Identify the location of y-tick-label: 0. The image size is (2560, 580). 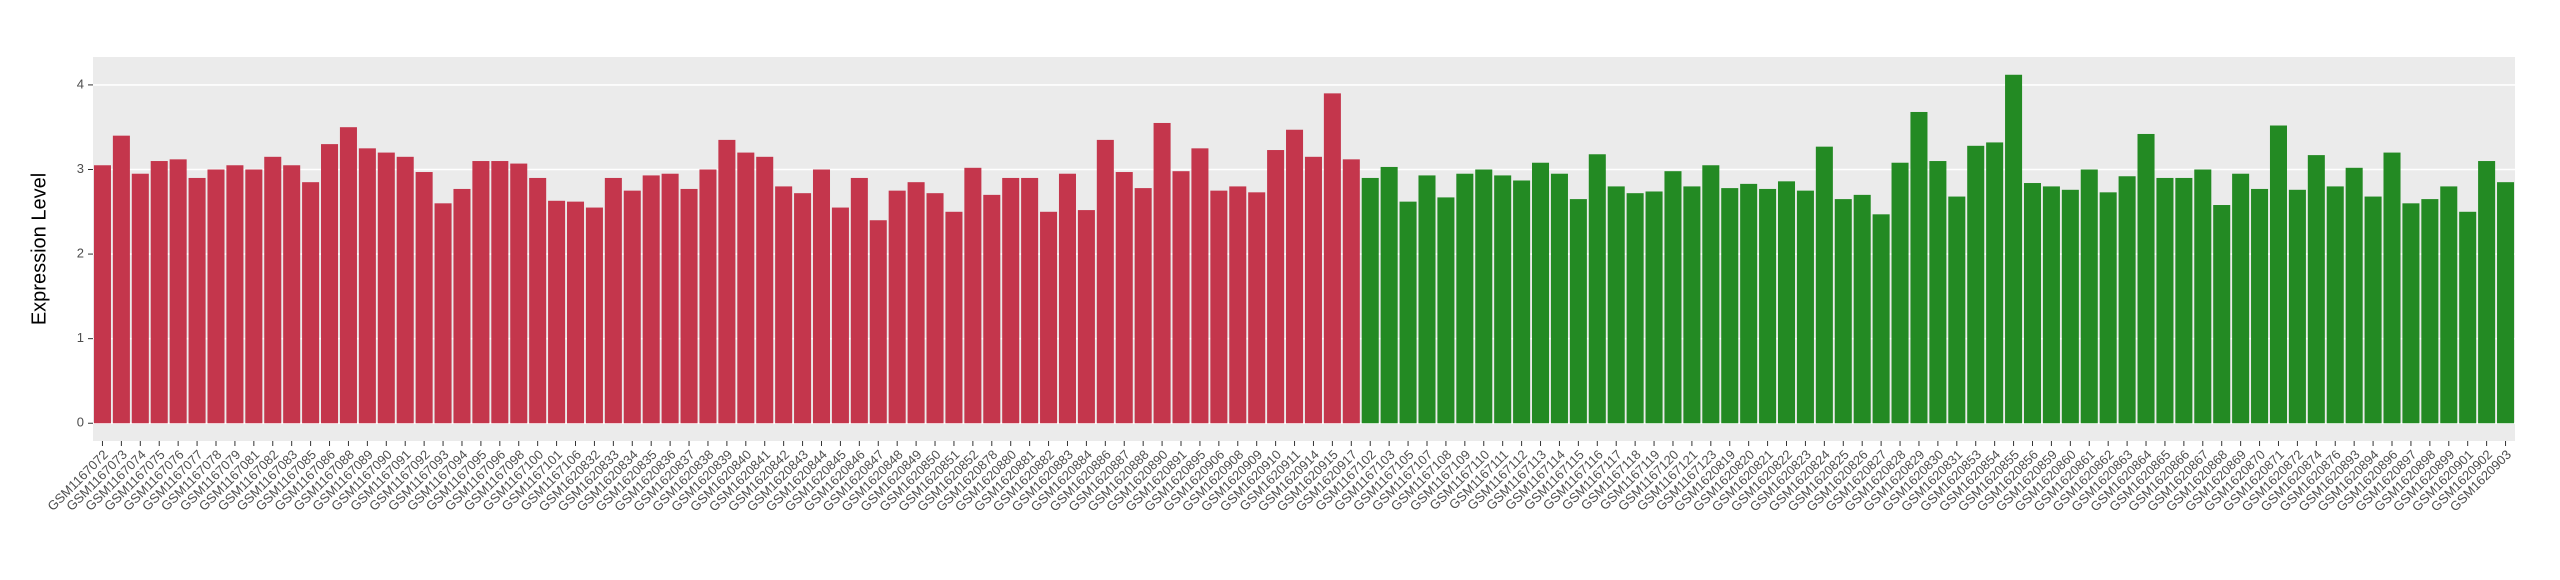
(80, 422).